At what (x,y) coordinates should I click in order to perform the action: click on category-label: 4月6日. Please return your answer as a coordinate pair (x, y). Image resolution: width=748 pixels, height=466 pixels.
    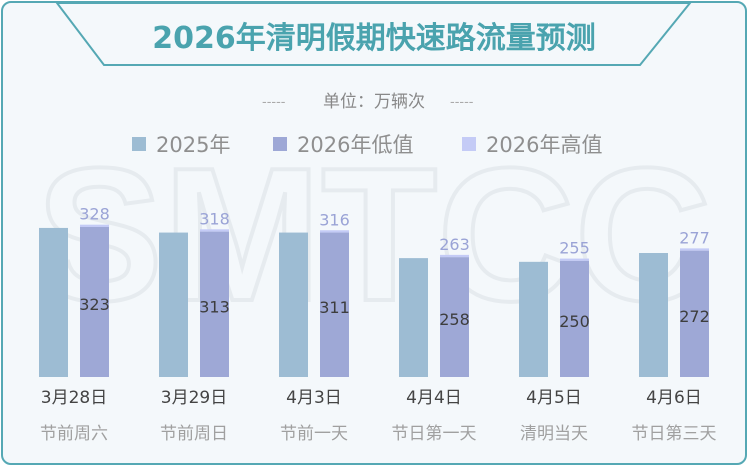
    Looking at the image, I should click on (674, 398).